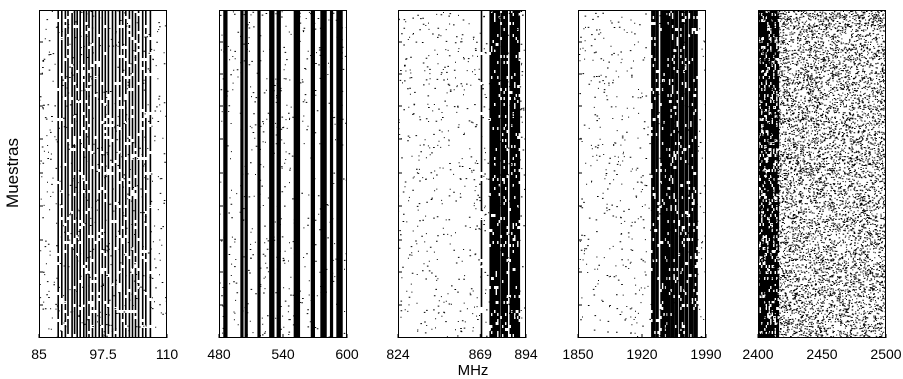 The image size is (903, 379). Describe the element at coordinates (398, 354) in the screenshot. I see `x-tick-label: 824` at that location.